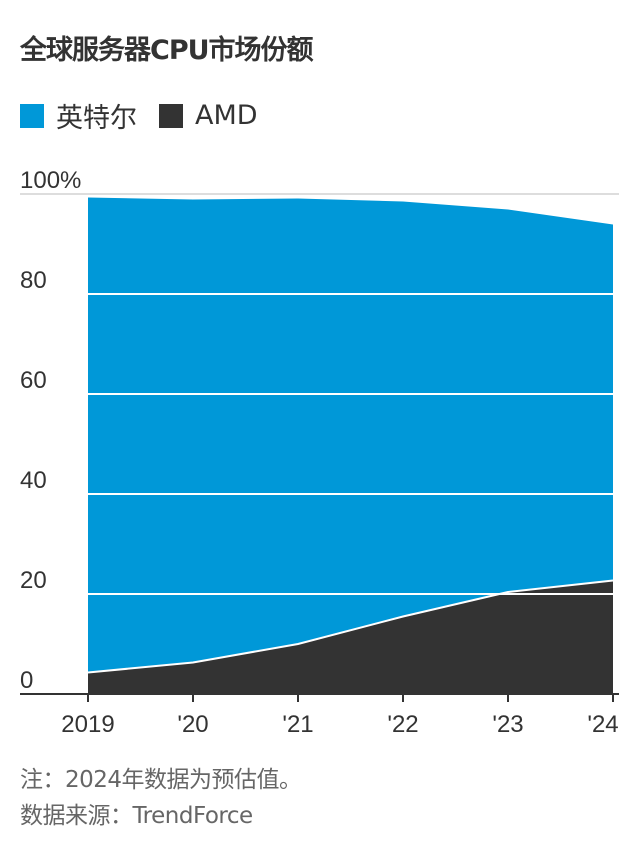 The image size is (639, 852). What do you see at coordinates (96, 118) in the screenshot?
I see `legend-label-intel: 英特尔` at bounding box center [96, 118].